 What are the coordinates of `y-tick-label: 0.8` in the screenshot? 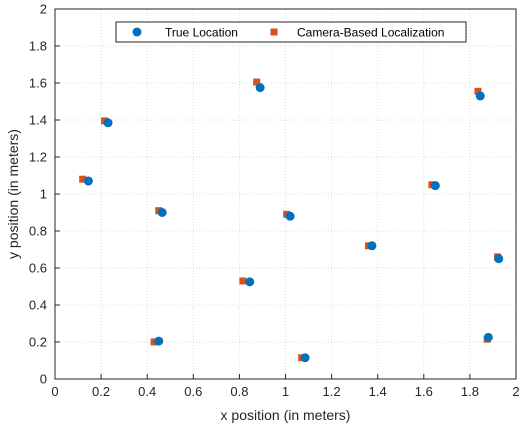 It's located at (38, 231).